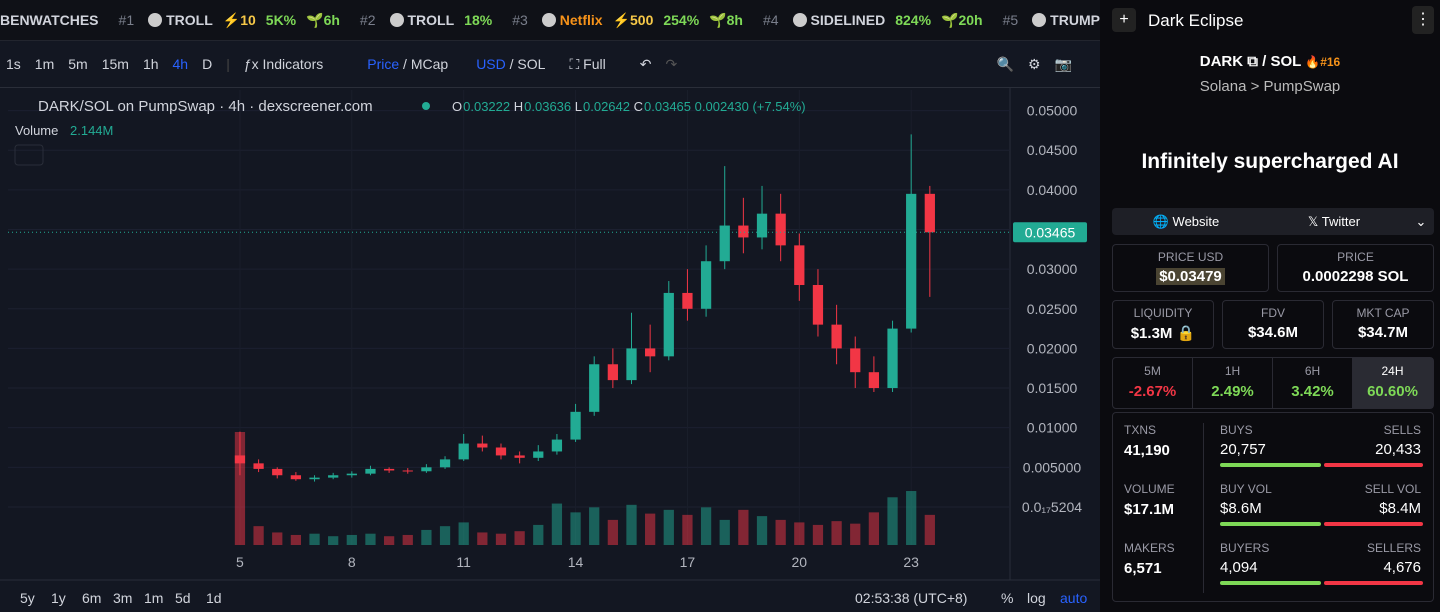 The image size is (1440, 612). I want to click on age: 🌱6h, so click(323, 19).